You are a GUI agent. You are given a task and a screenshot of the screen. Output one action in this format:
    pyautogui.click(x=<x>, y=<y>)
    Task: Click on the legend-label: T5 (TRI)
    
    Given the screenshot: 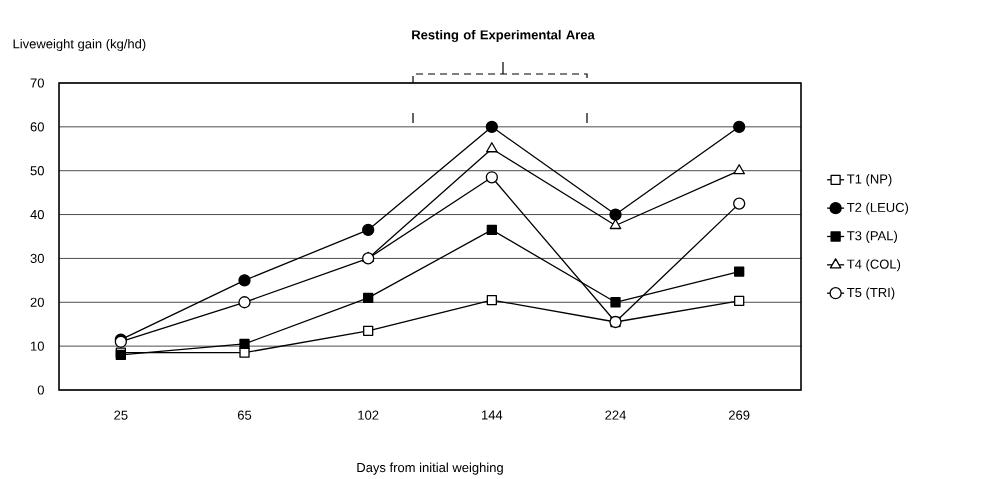 What is the action you would take?
    pyautogui.click(x=871, y=293)
    